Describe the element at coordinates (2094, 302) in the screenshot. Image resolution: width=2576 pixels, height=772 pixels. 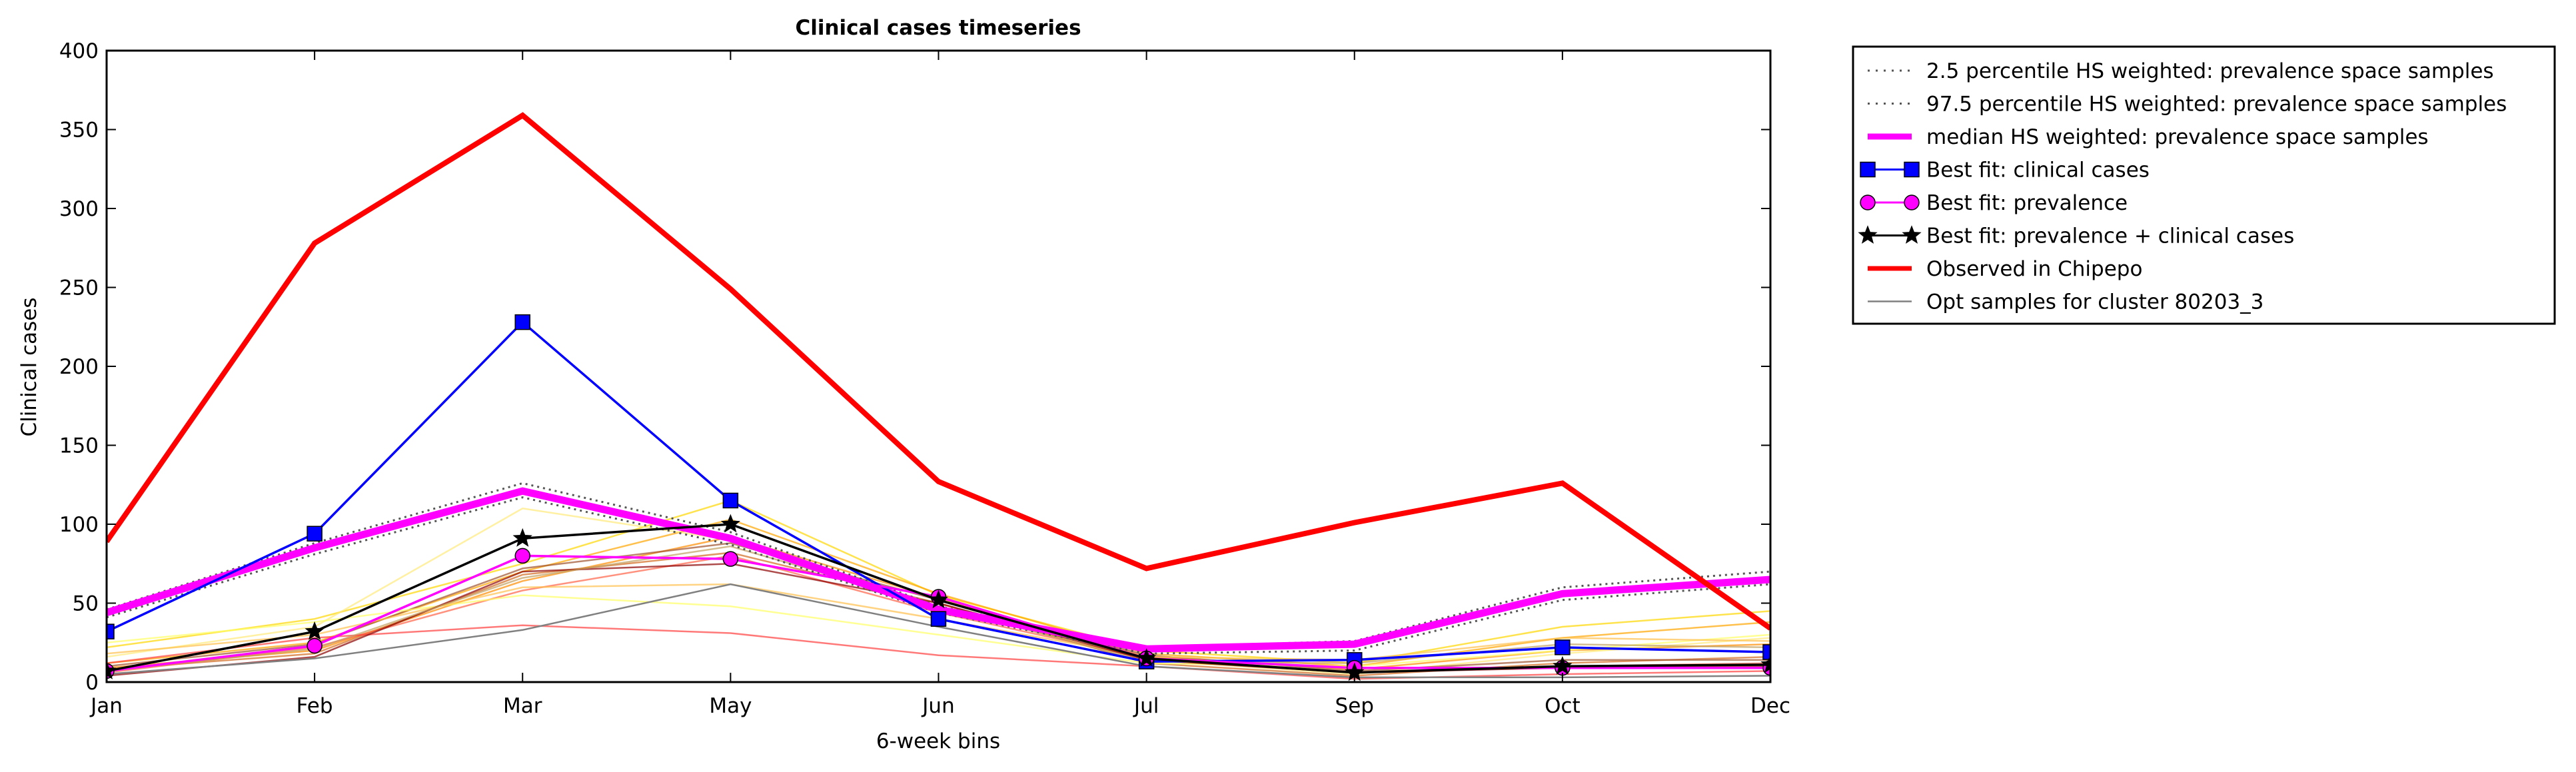
I see `legend-entry-8-label: Opt samples for cluster 80203_3` at that location.